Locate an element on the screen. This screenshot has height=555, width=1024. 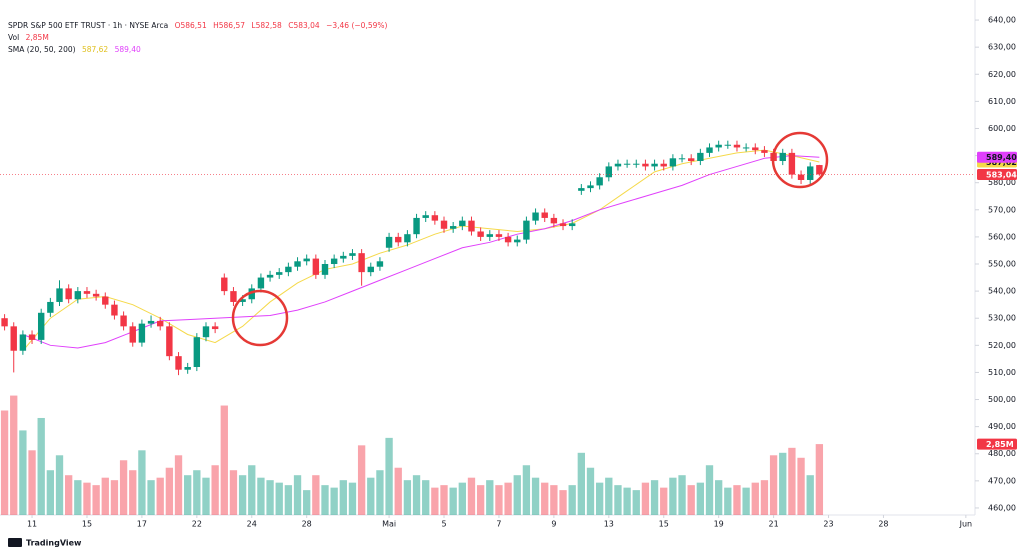
ohlc-value: O586,51 is located at coordinates (190, 25).